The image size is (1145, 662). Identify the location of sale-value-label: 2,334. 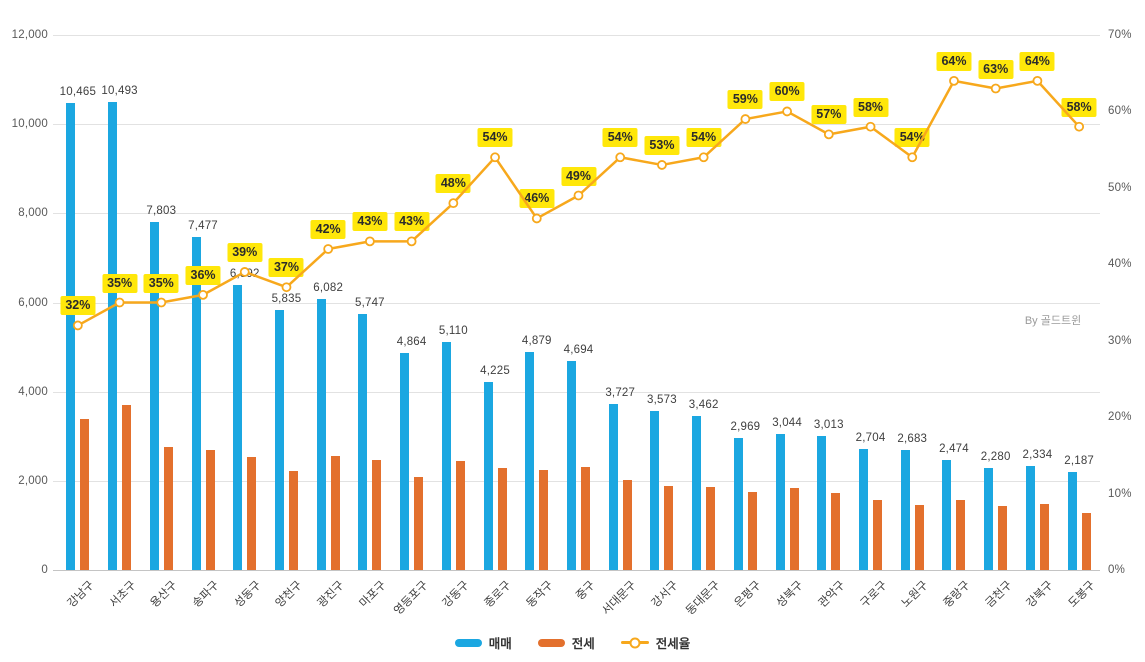
(1037, 454).